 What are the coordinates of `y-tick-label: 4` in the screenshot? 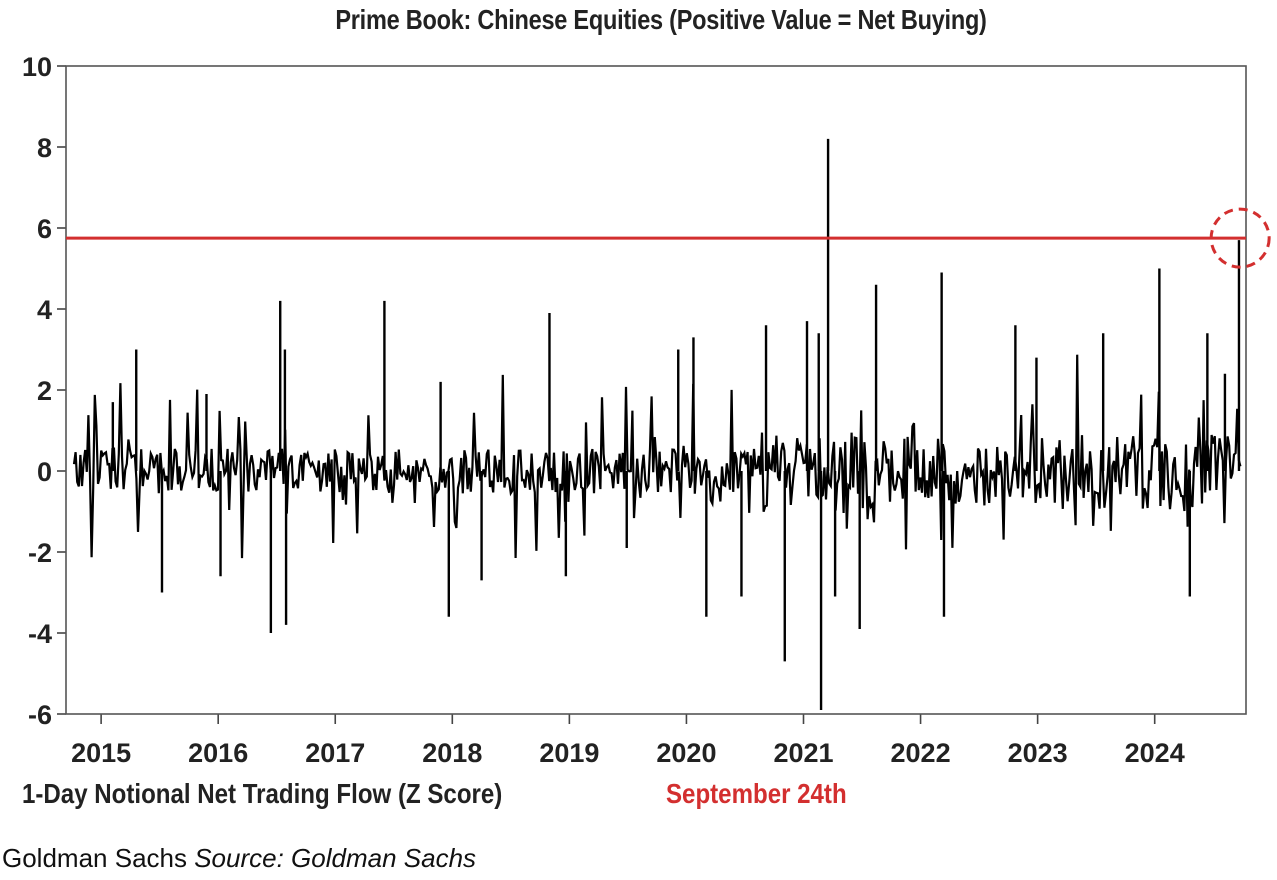 It's located at (44, 310).